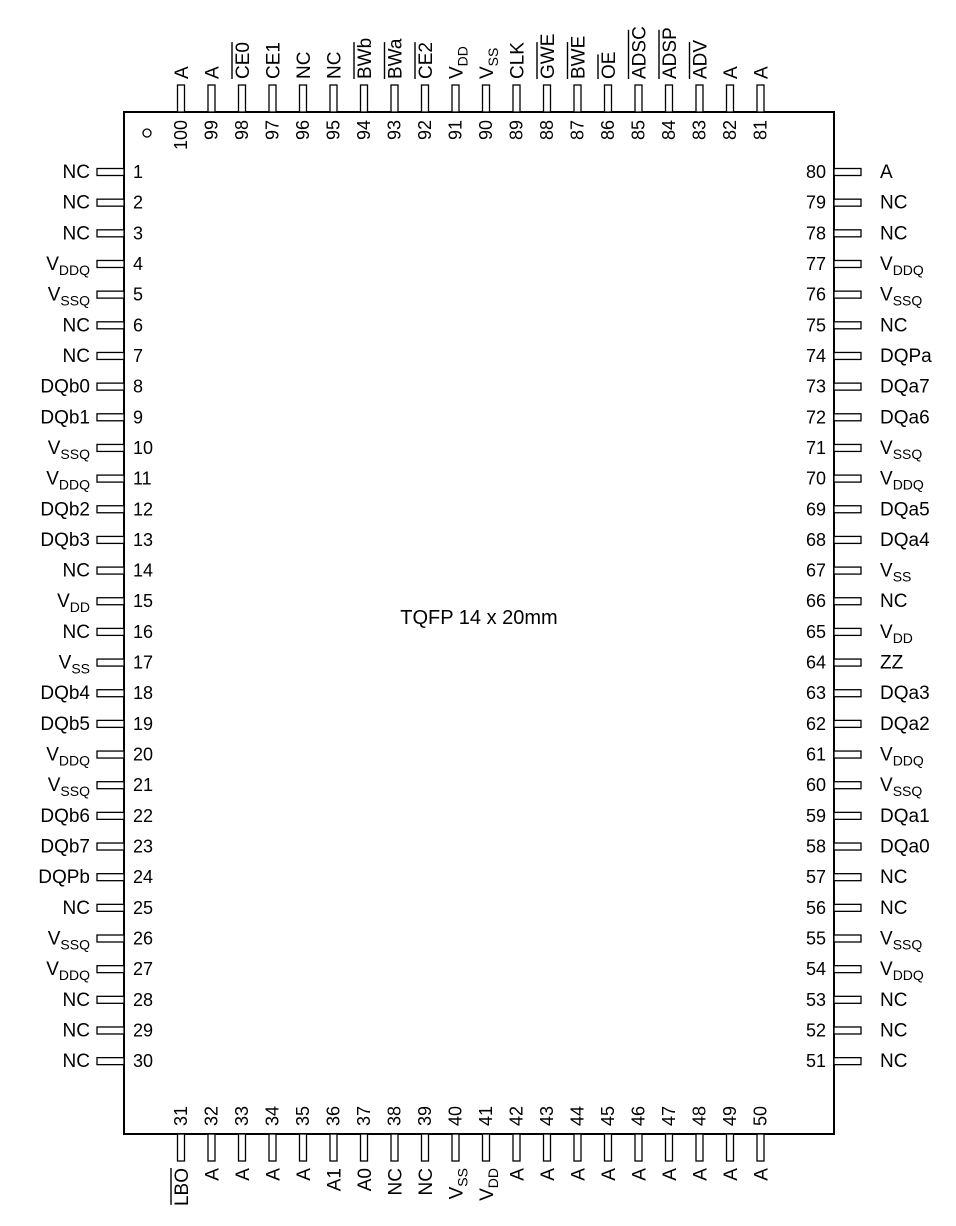  I want to click on pin-number-81: 81, so click(761, 130).